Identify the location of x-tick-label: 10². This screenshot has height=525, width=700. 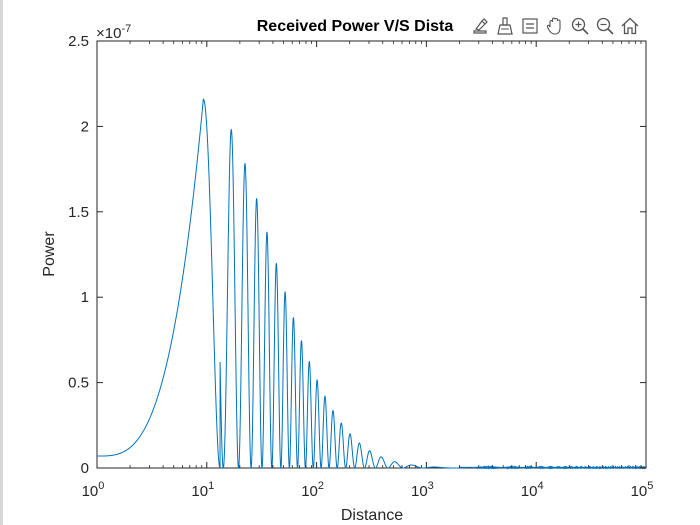
(312, 490).